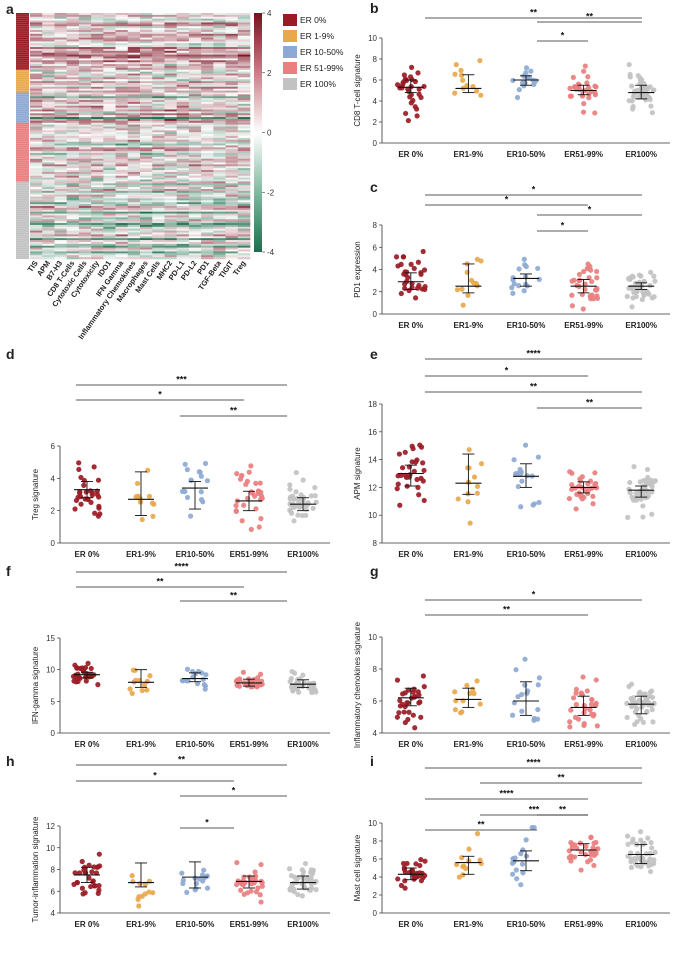 This screenshot has width=685, height=955. Describe the element at coordinates (87, 489) in the screenshot. I see `series-er0` at that location.